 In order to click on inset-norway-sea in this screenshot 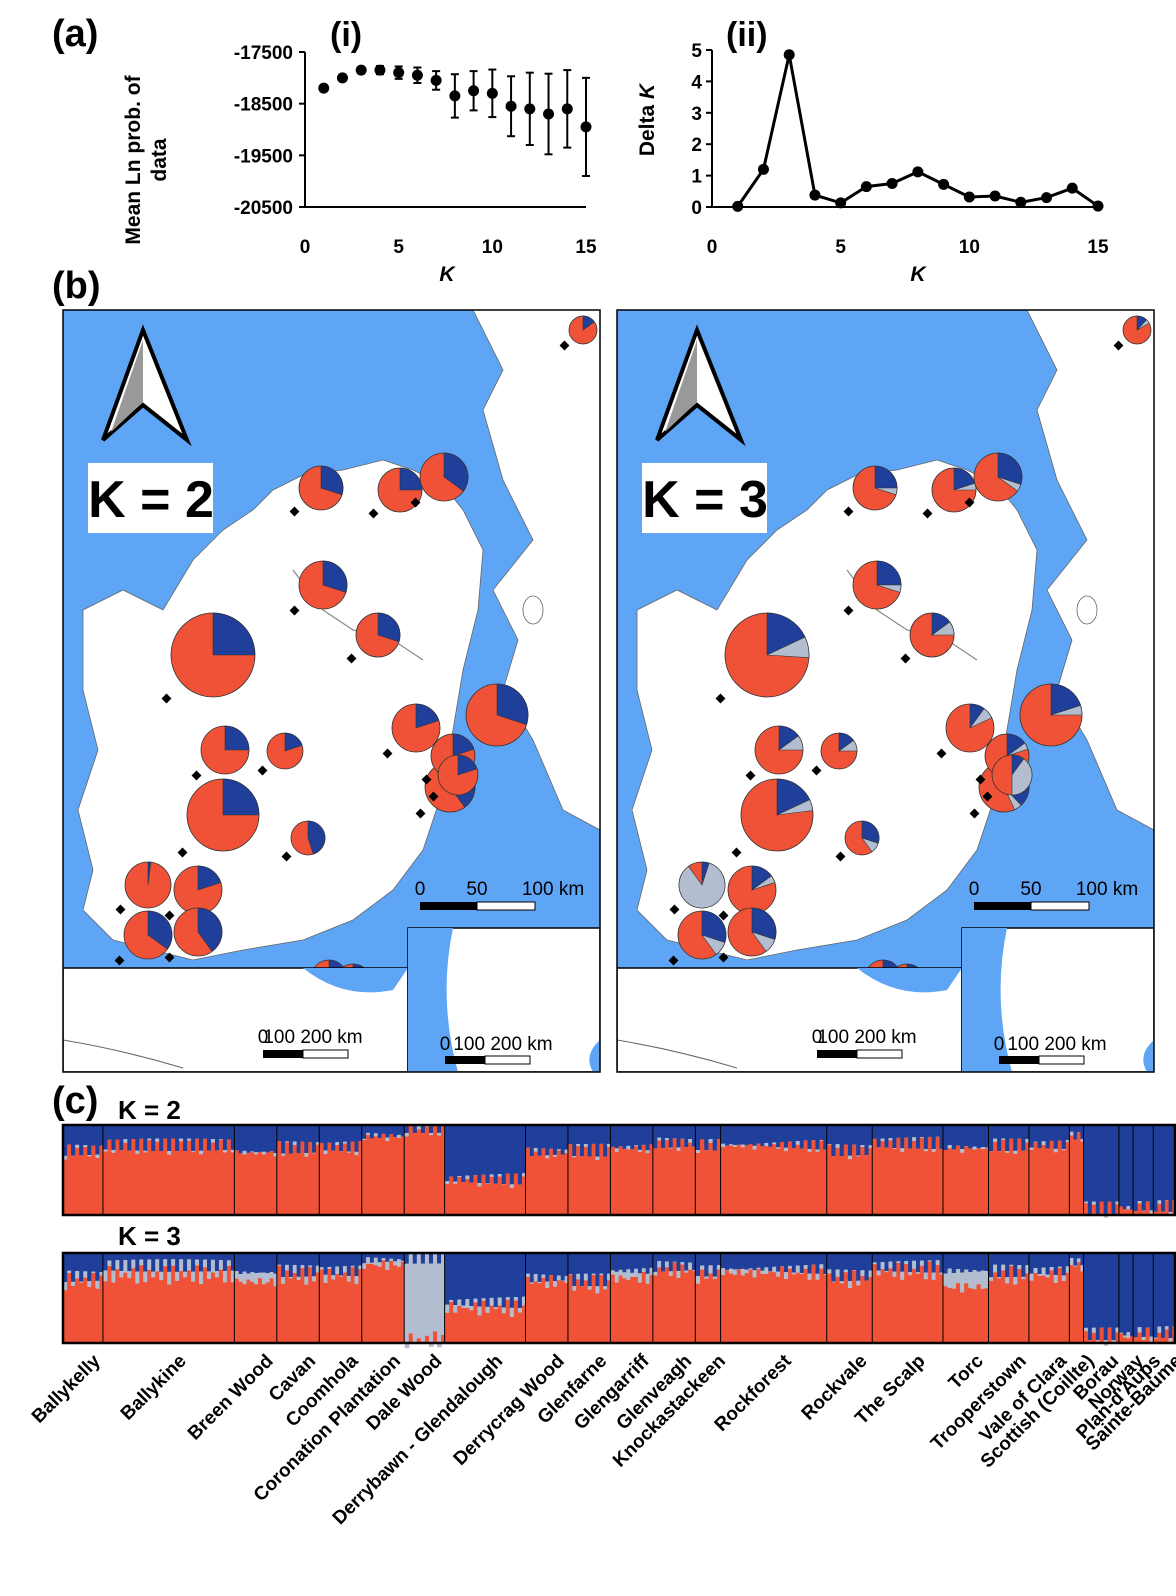, I will do `click(433, 1000)`.